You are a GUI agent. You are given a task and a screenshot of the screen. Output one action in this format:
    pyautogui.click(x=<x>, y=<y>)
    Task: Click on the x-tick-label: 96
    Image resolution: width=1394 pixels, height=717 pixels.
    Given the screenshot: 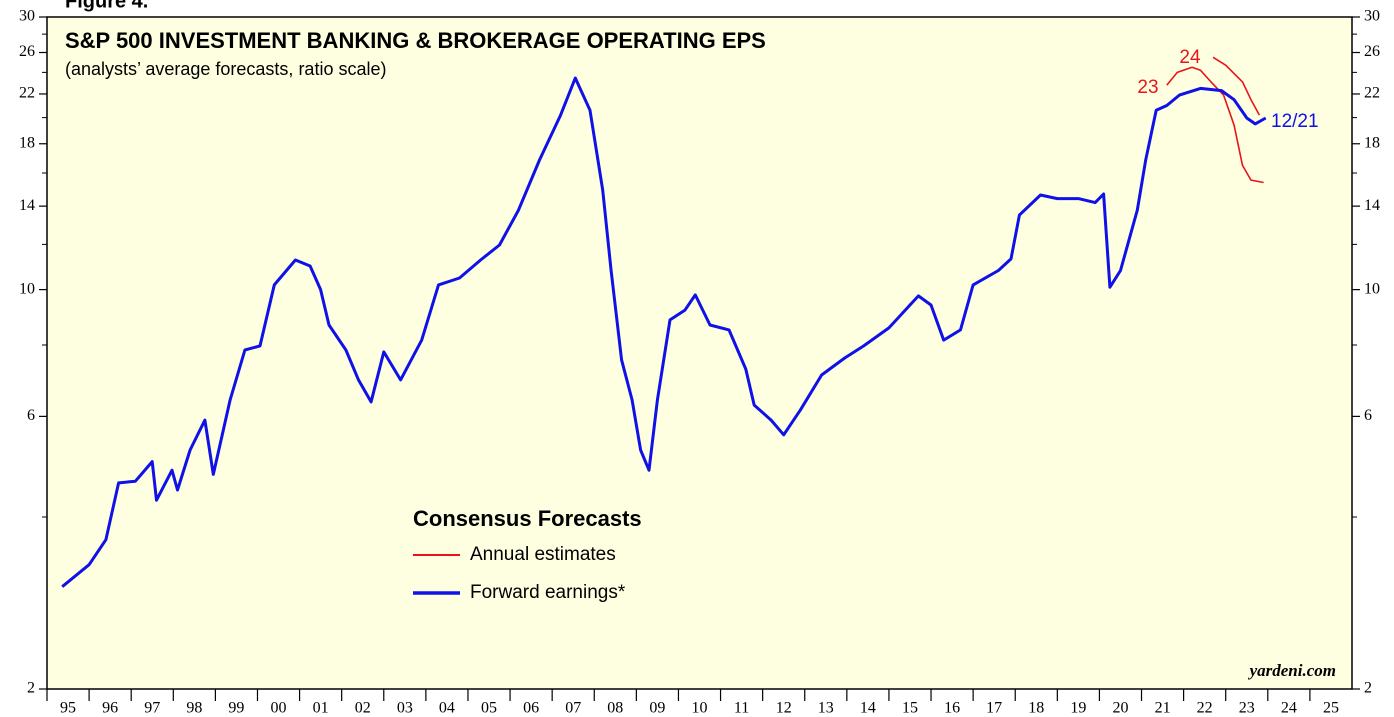 What is the action you would take?
    pyautogui.click(x=110, y=708)
    